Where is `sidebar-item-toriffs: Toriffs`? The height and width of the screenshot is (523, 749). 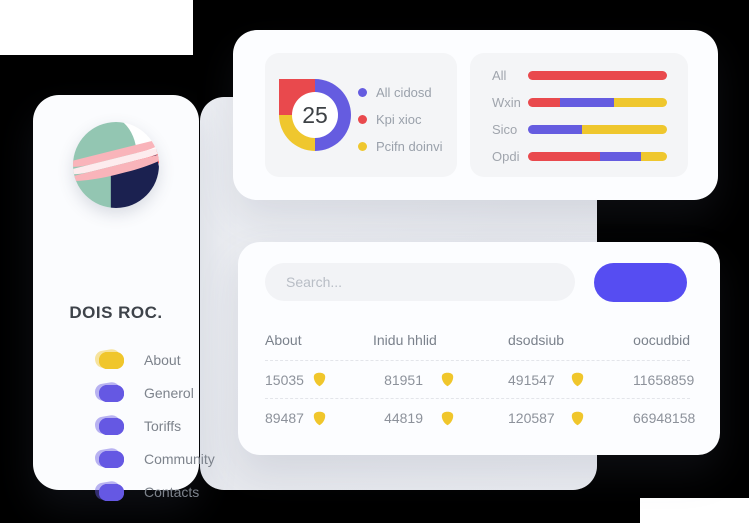 sidebar-item-toriffs: Toriffs is located at coordinates (157, 426).